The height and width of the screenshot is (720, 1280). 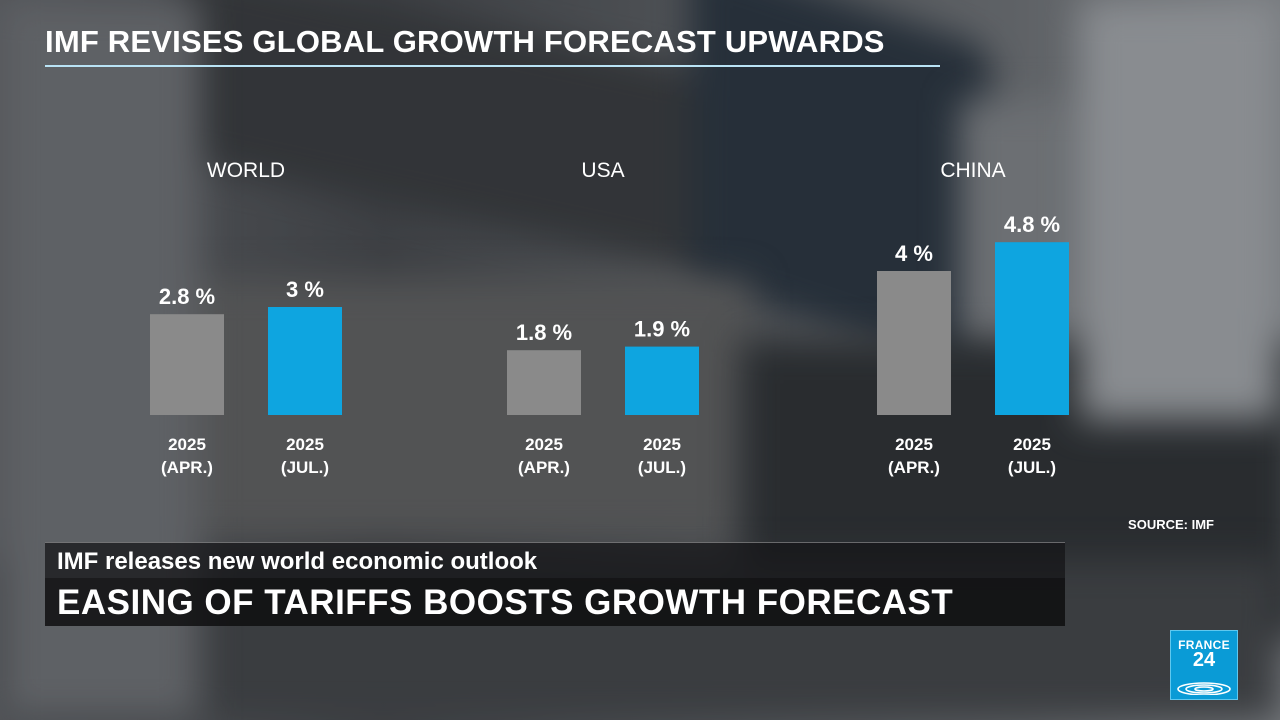 What do you see at coordinates (555, 602) in the screenshot?
I see `lower-third-headline: EASING OF TARIFFS BOOSTS GROWTH FORECAST` at bounding box center [555, 602].